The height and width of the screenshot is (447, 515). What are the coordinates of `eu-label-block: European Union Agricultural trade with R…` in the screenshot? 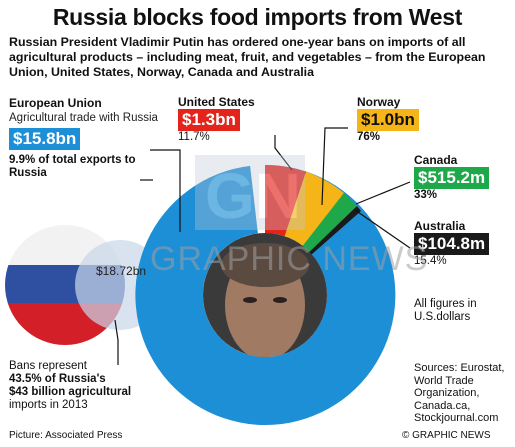 It's located at (89, 138).